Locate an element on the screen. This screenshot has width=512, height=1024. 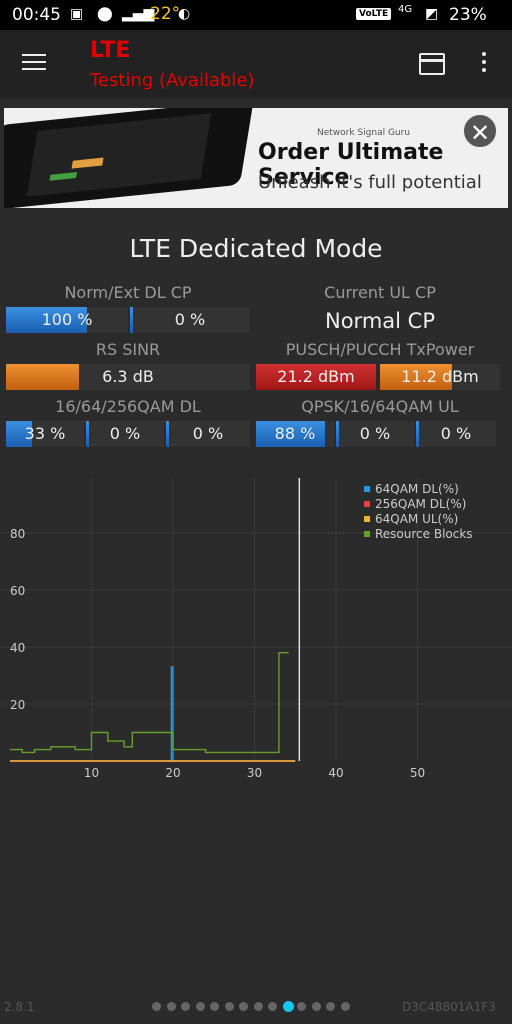
app-version: 2.8.1 is located at coordinates (19, 1007).